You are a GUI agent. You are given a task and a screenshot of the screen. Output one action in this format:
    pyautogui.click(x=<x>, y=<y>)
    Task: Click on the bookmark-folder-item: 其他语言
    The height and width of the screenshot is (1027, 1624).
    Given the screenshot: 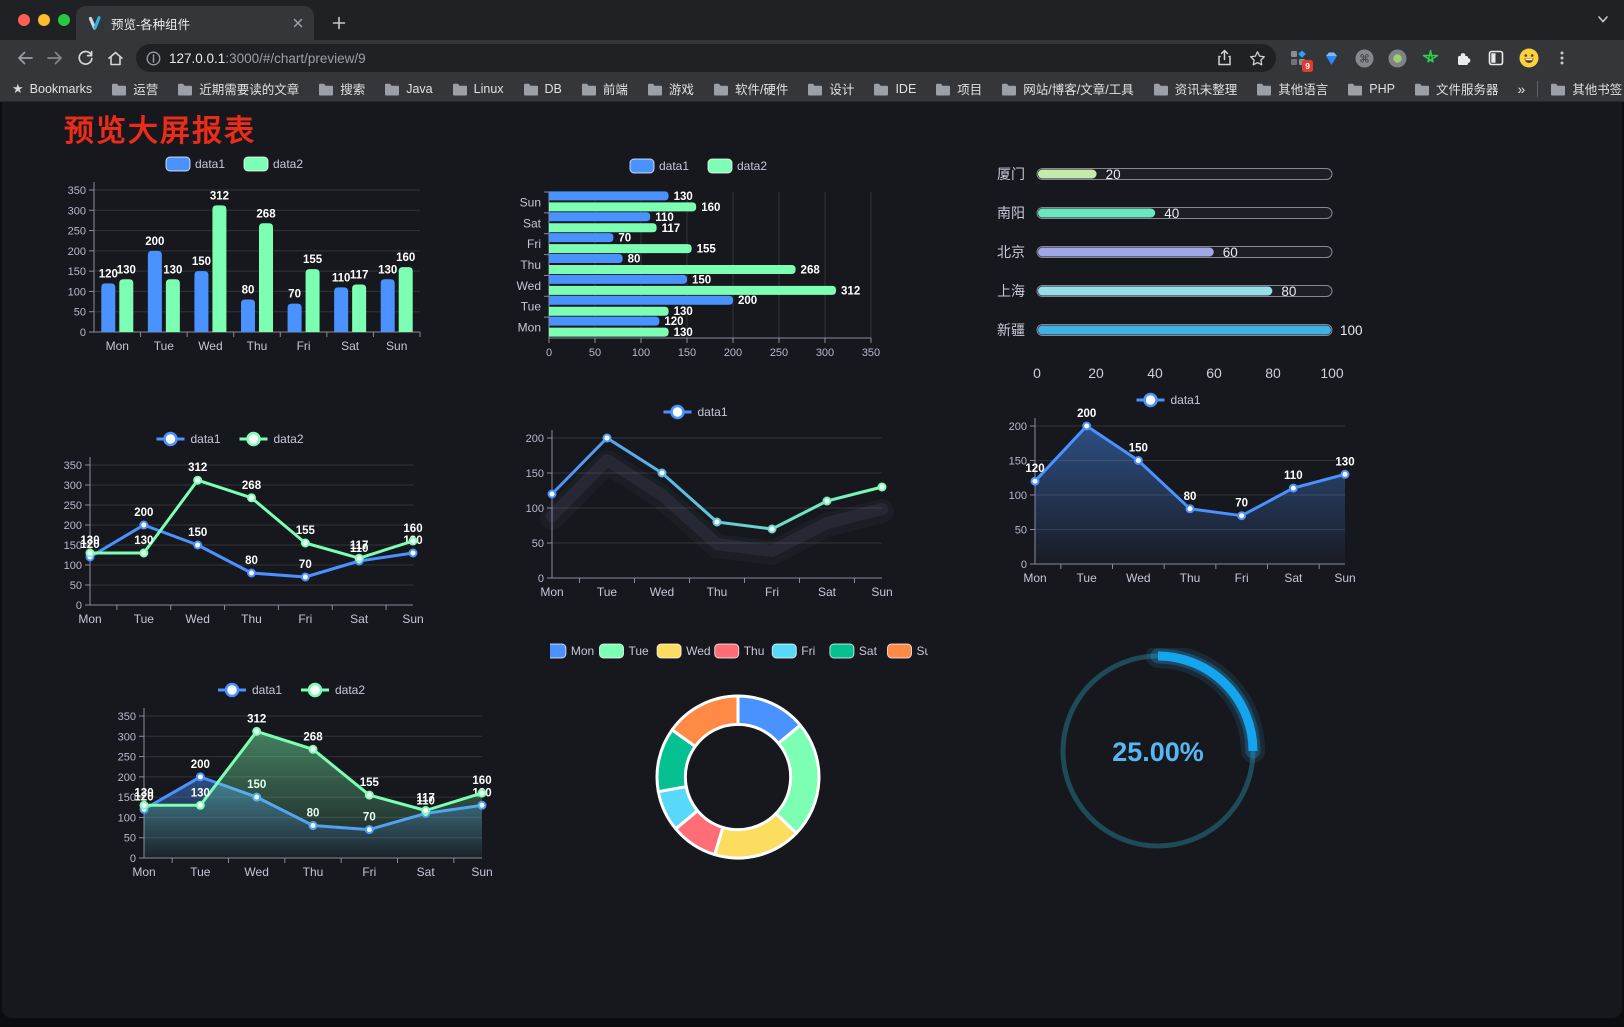 What is the action you would take?
    pyautogui.click(x=1292, y=88)
    